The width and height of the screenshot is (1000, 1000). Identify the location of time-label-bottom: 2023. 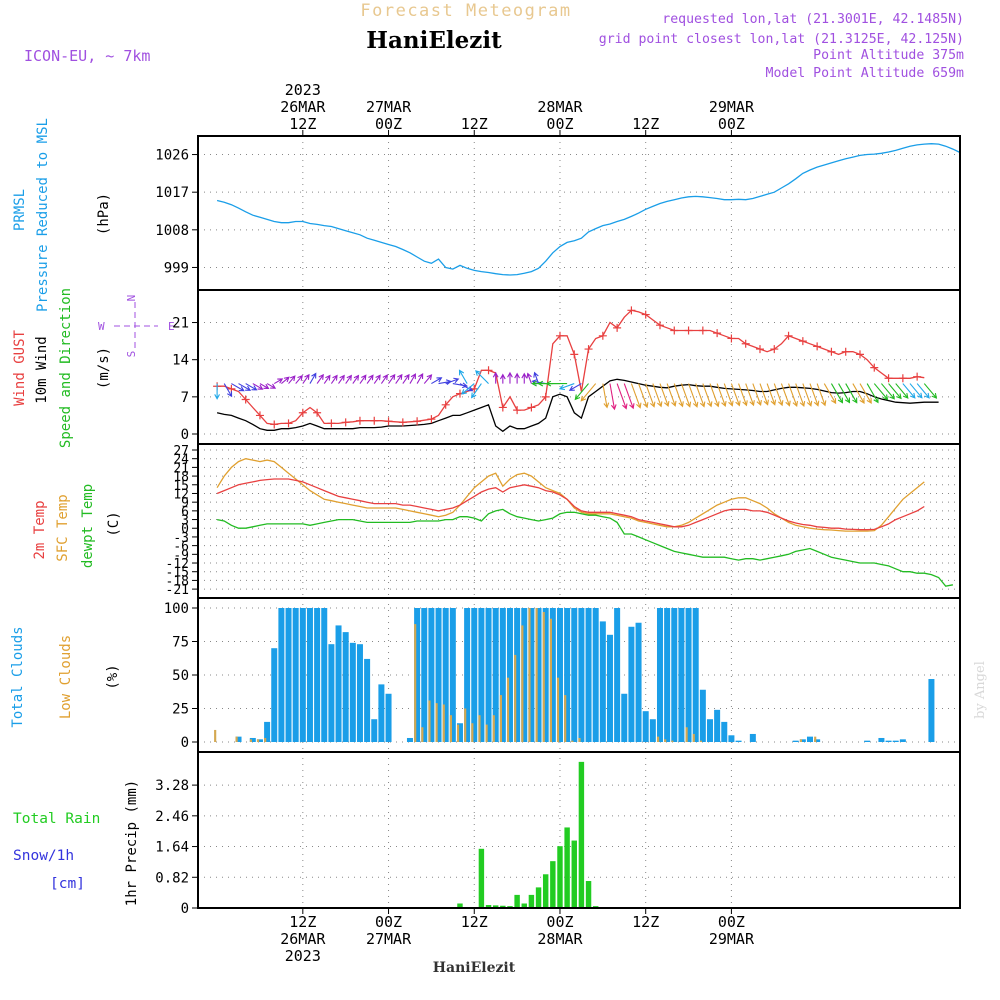
(303, 956).